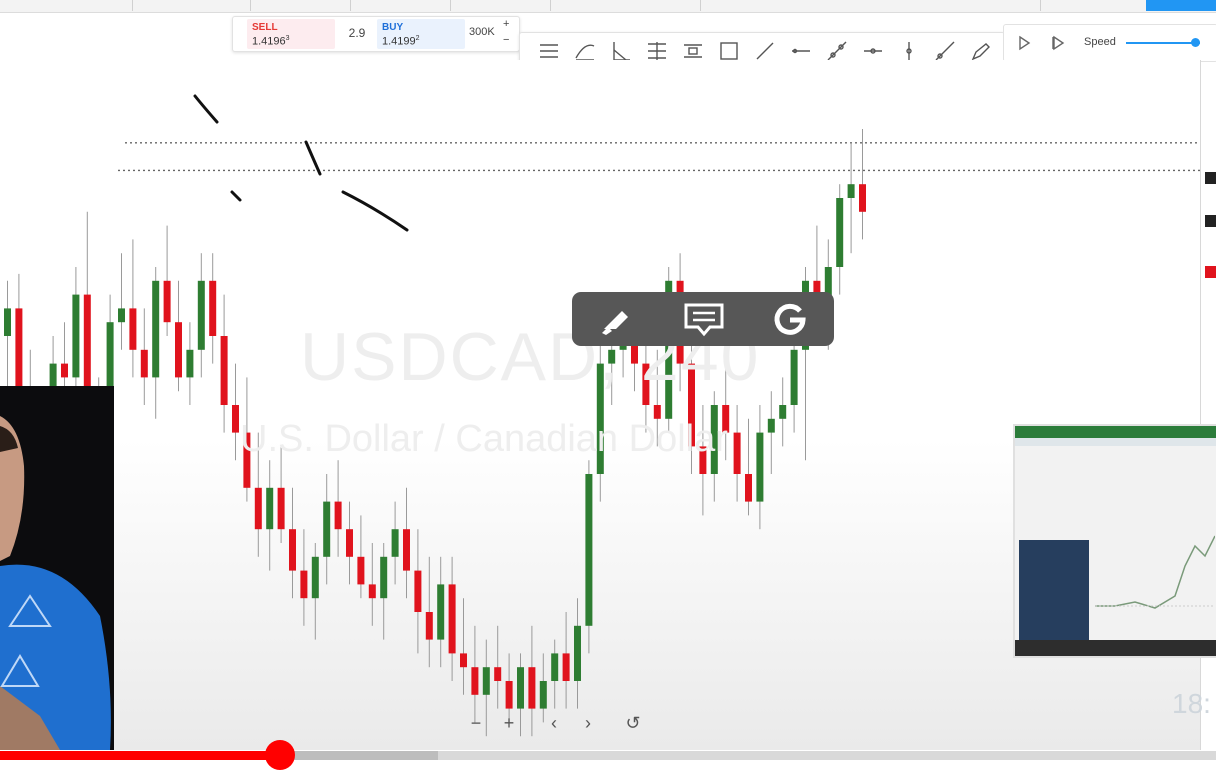 This screenshot has height=770, width=1216. I want to click on rectangle-icon, so click(729, 51).